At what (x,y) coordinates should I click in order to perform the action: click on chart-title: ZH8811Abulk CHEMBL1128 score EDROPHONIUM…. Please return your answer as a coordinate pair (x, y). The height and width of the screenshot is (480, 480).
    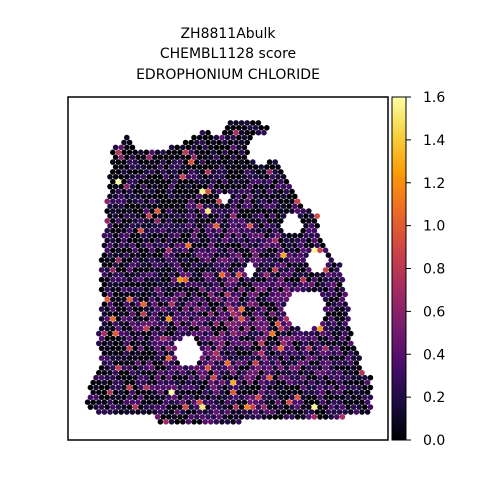
    Looking at the image, I should click on (228, 54).